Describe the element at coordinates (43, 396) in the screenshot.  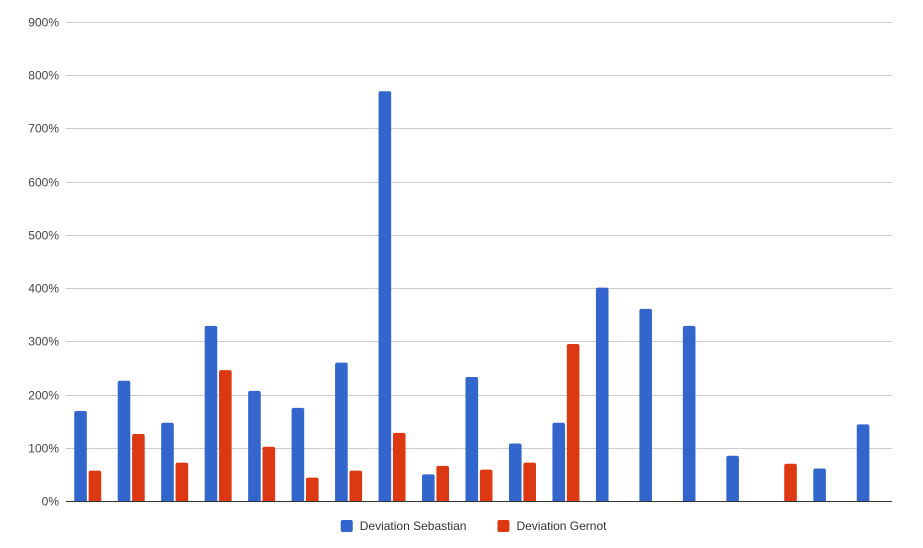
I see `y-tick-label: 200%` at that location.